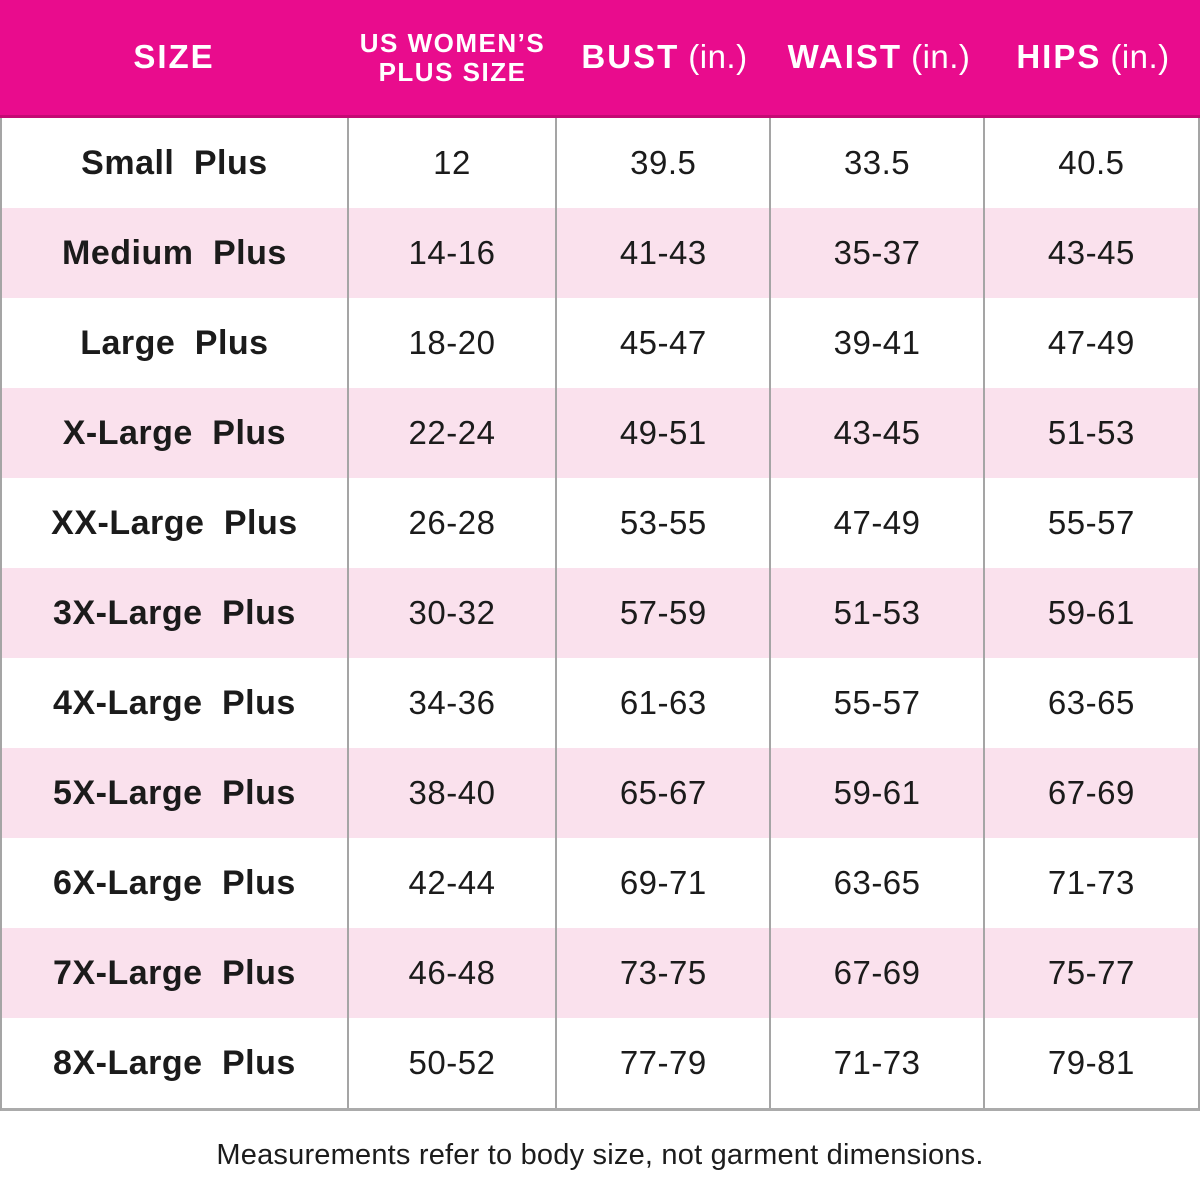 The height and width of the screenshot is (1200, 1200). I want to click on measurement-cell: 30-32, so click(453, 613).